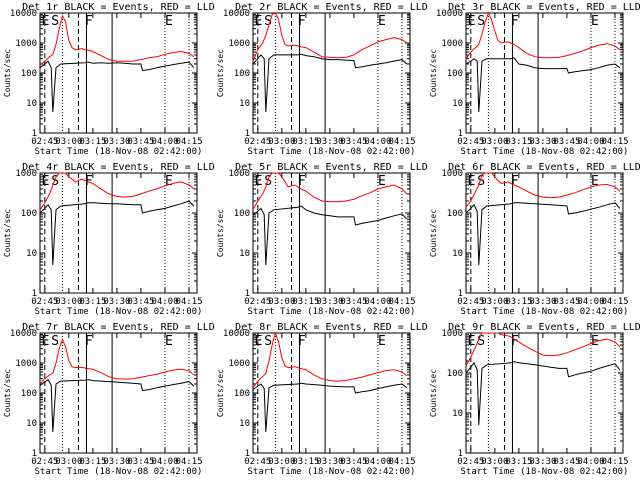 The width and height of the screenshot is (640, 480). Describe the element at coordinates (118, 7) in the screenshot. I see `panel-title: Det 1r BLACK = Events, RED = LLD` at that location.